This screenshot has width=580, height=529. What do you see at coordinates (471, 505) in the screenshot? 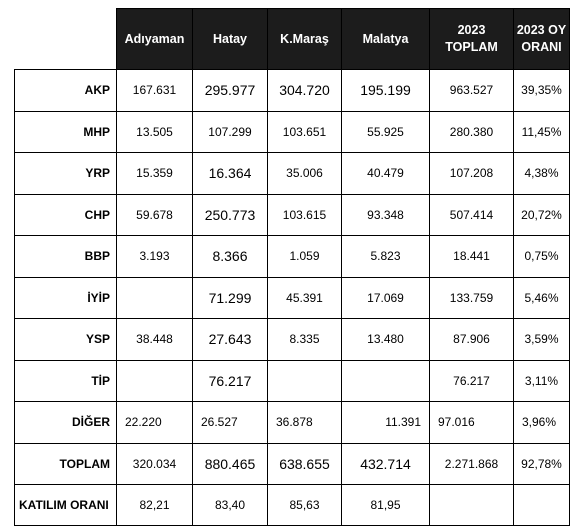
I see `value-cell-toplam` at bounding box center [471, 505].